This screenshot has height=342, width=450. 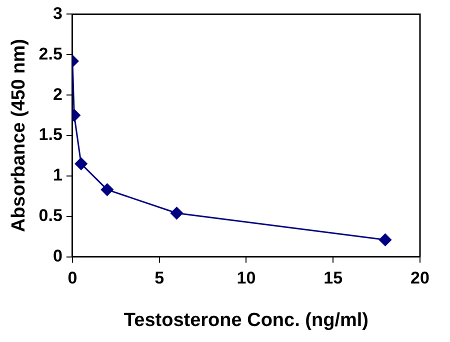 What do you see at coordinates (73, 278) in the screenshot?
I see `x-tick-label: 0` at bounding box center [73, 278].